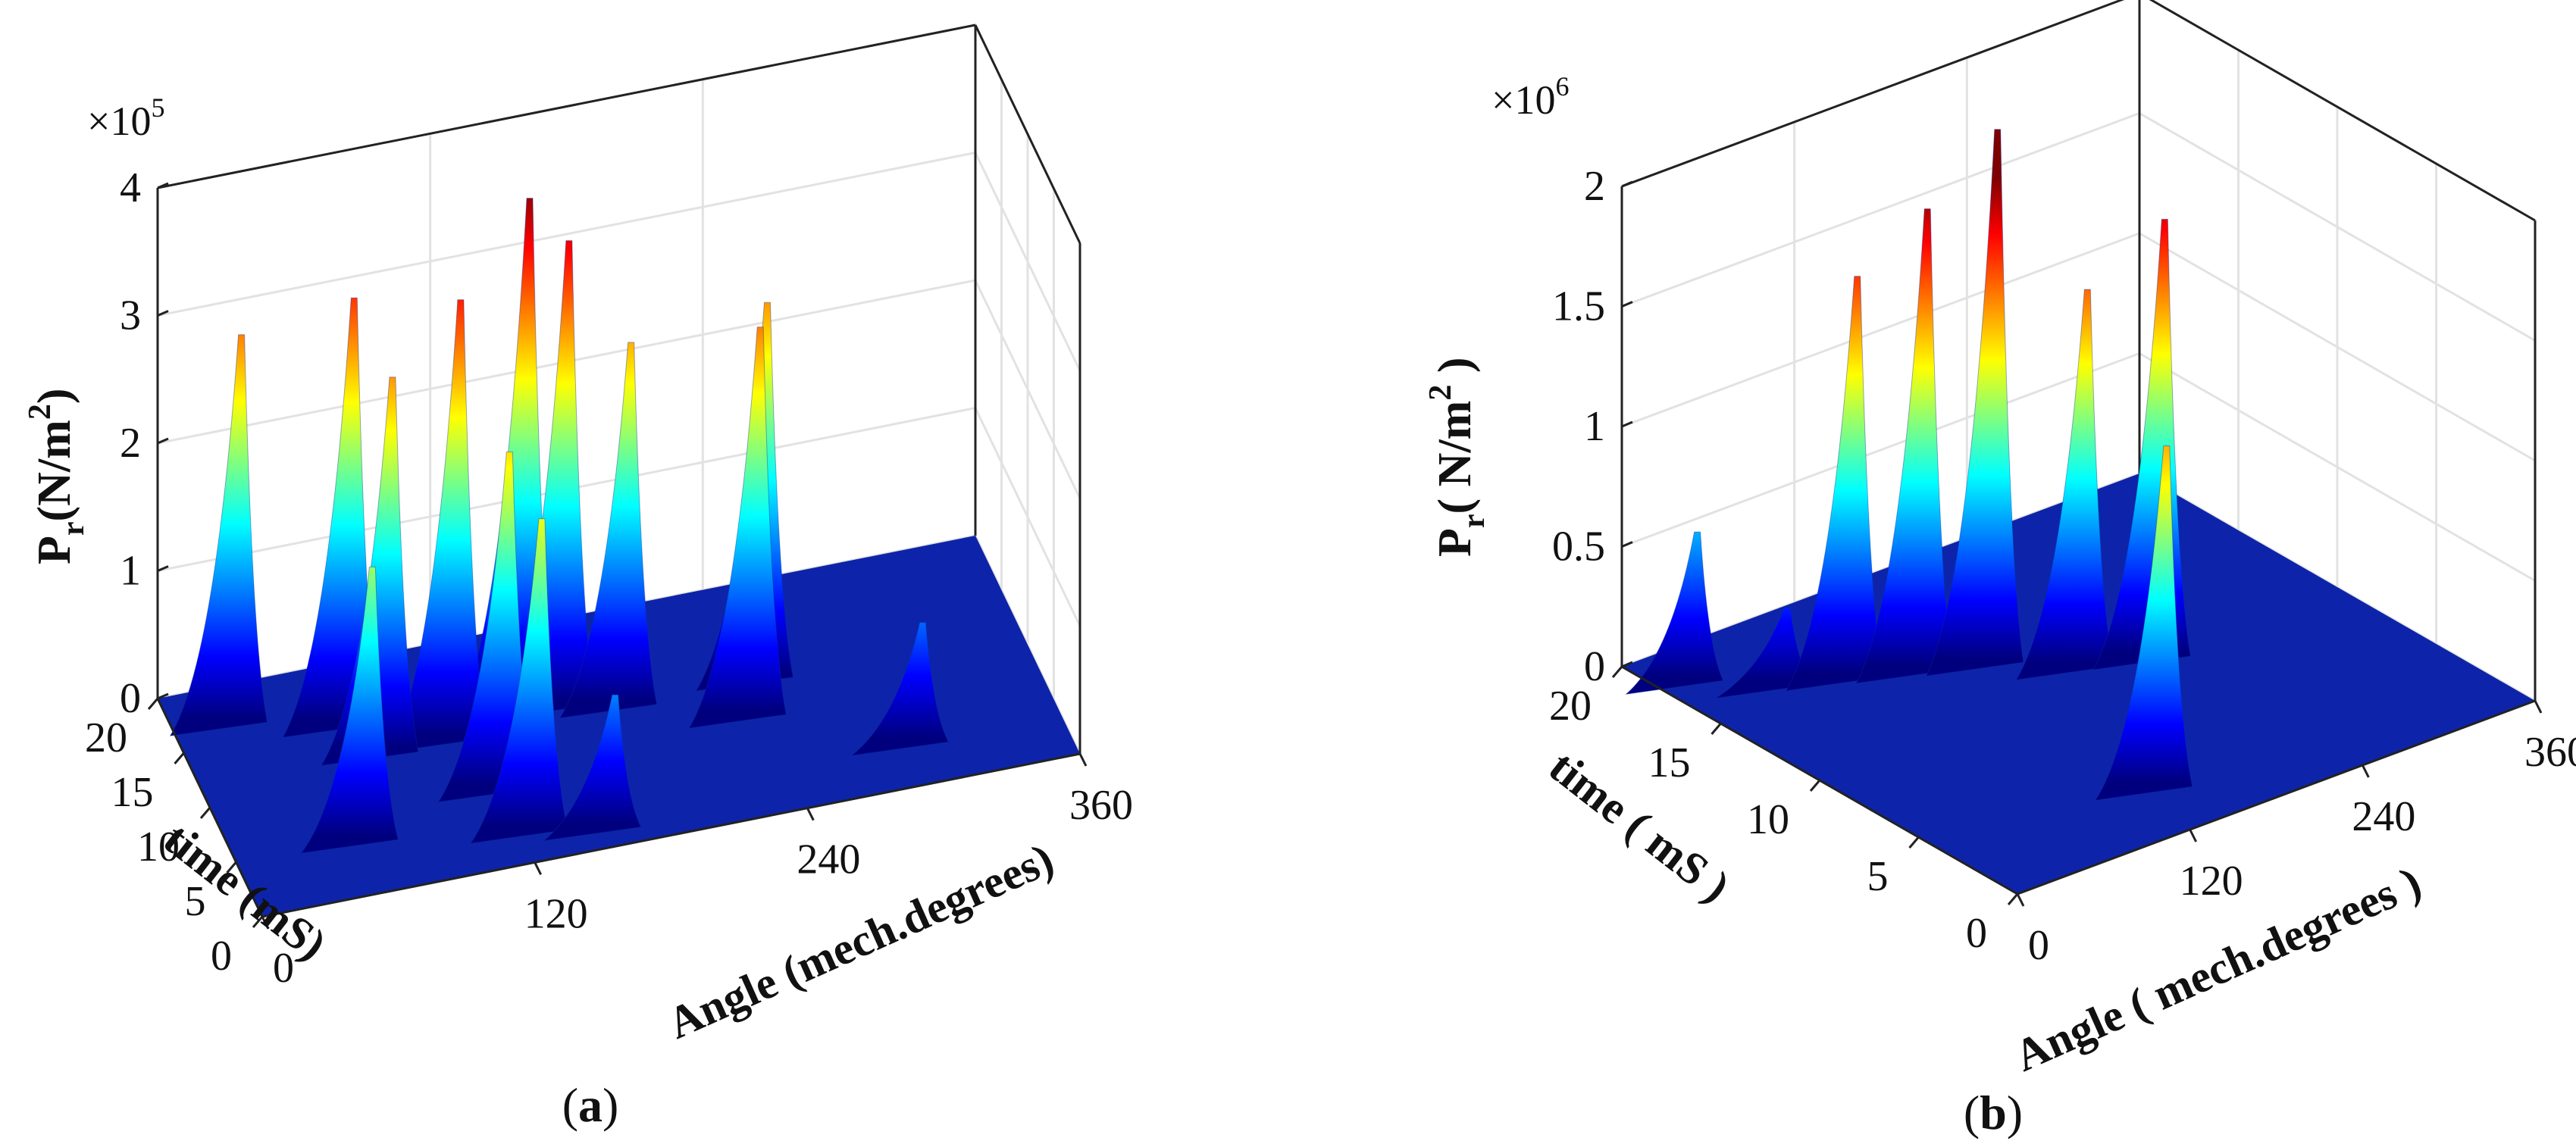  What do you see at coordinates (1639, 826) in the screenshot?
I see `panel-b-y-label: time ( mS )` at bounding box center [1639, 826].